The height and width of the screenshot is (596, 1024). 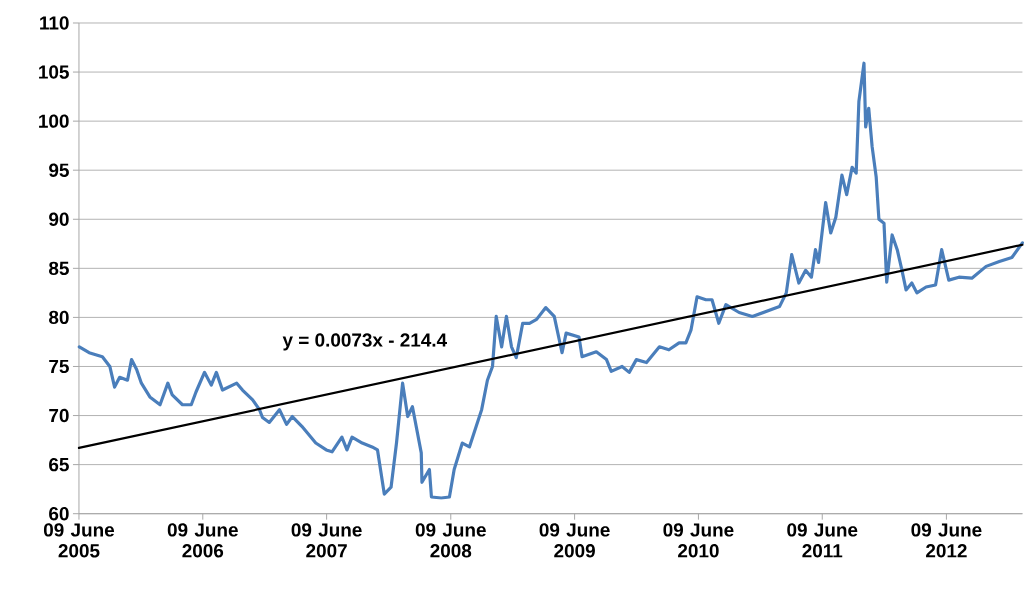 What do you see at coordinates (822, 540) in the screenshot?
I see `x-tick-label: 09 June 2011` at bounding box center [822, 540].